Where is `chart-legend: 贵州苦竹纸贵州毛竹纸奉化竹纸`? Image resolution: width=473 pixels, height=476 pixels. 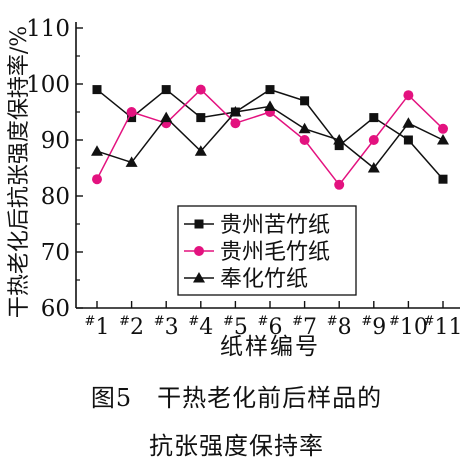
chart-legend: 贵州苦竹纸贵州毛竹纸奉化竹纸 is located at coordinates (267, 250).